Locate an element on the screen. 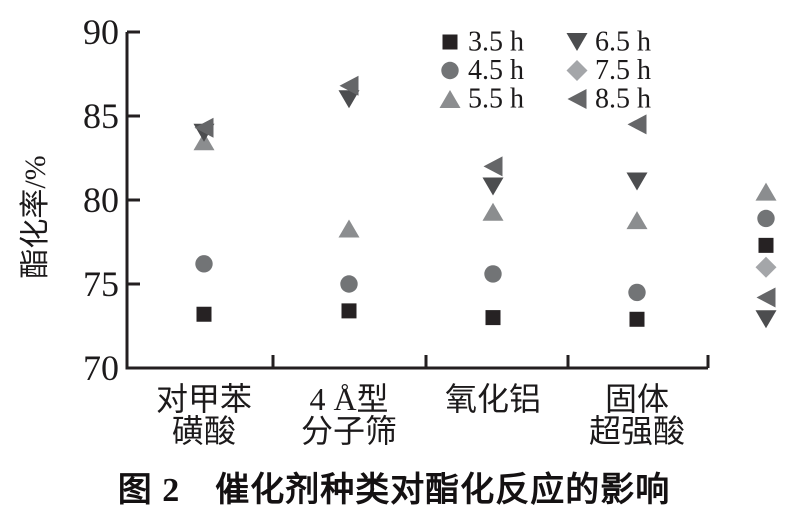 The image size is (788, 519). legend-label: 8.5 h is located at coordinates (623, 99).